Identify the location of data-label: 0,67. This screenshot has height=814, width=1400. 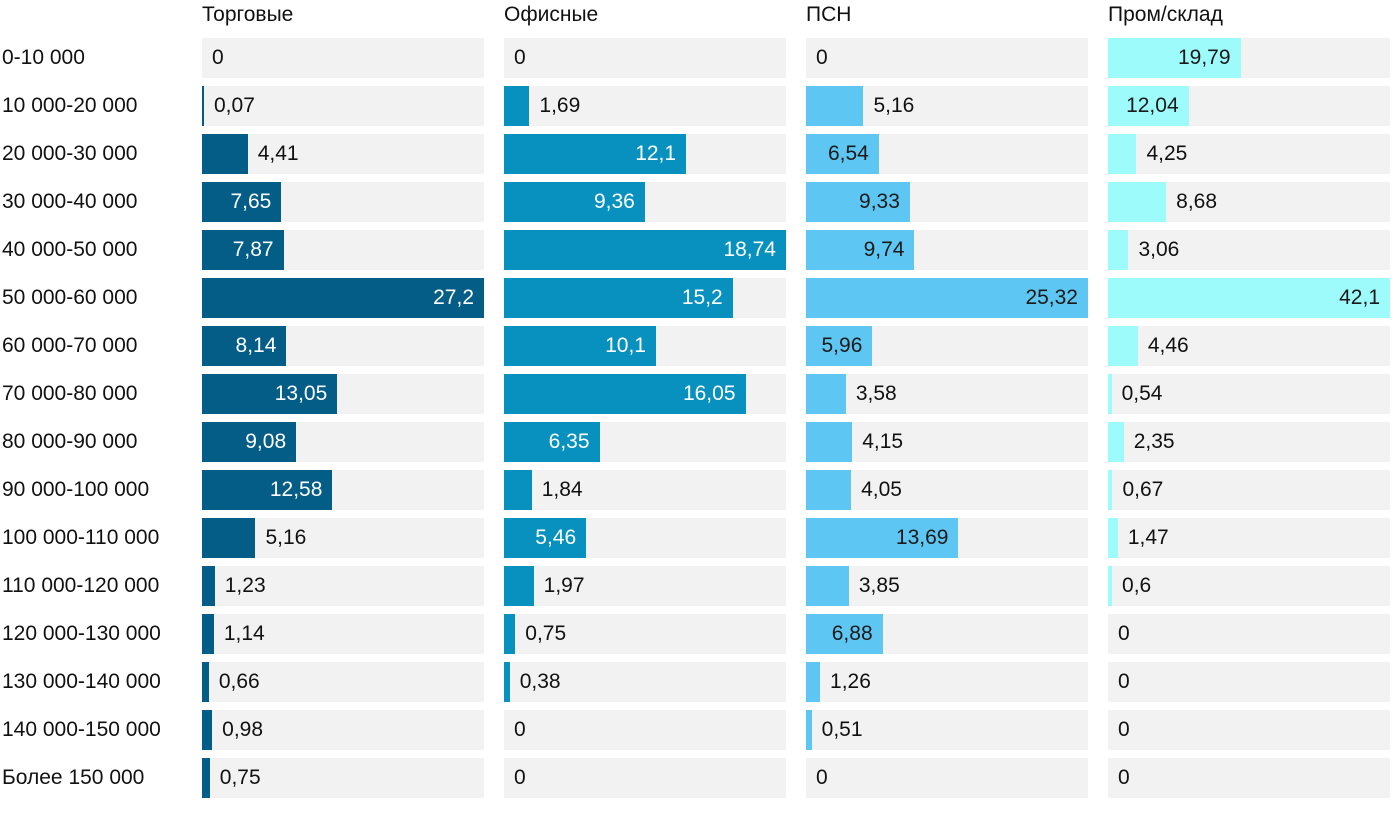
(1143, 489).